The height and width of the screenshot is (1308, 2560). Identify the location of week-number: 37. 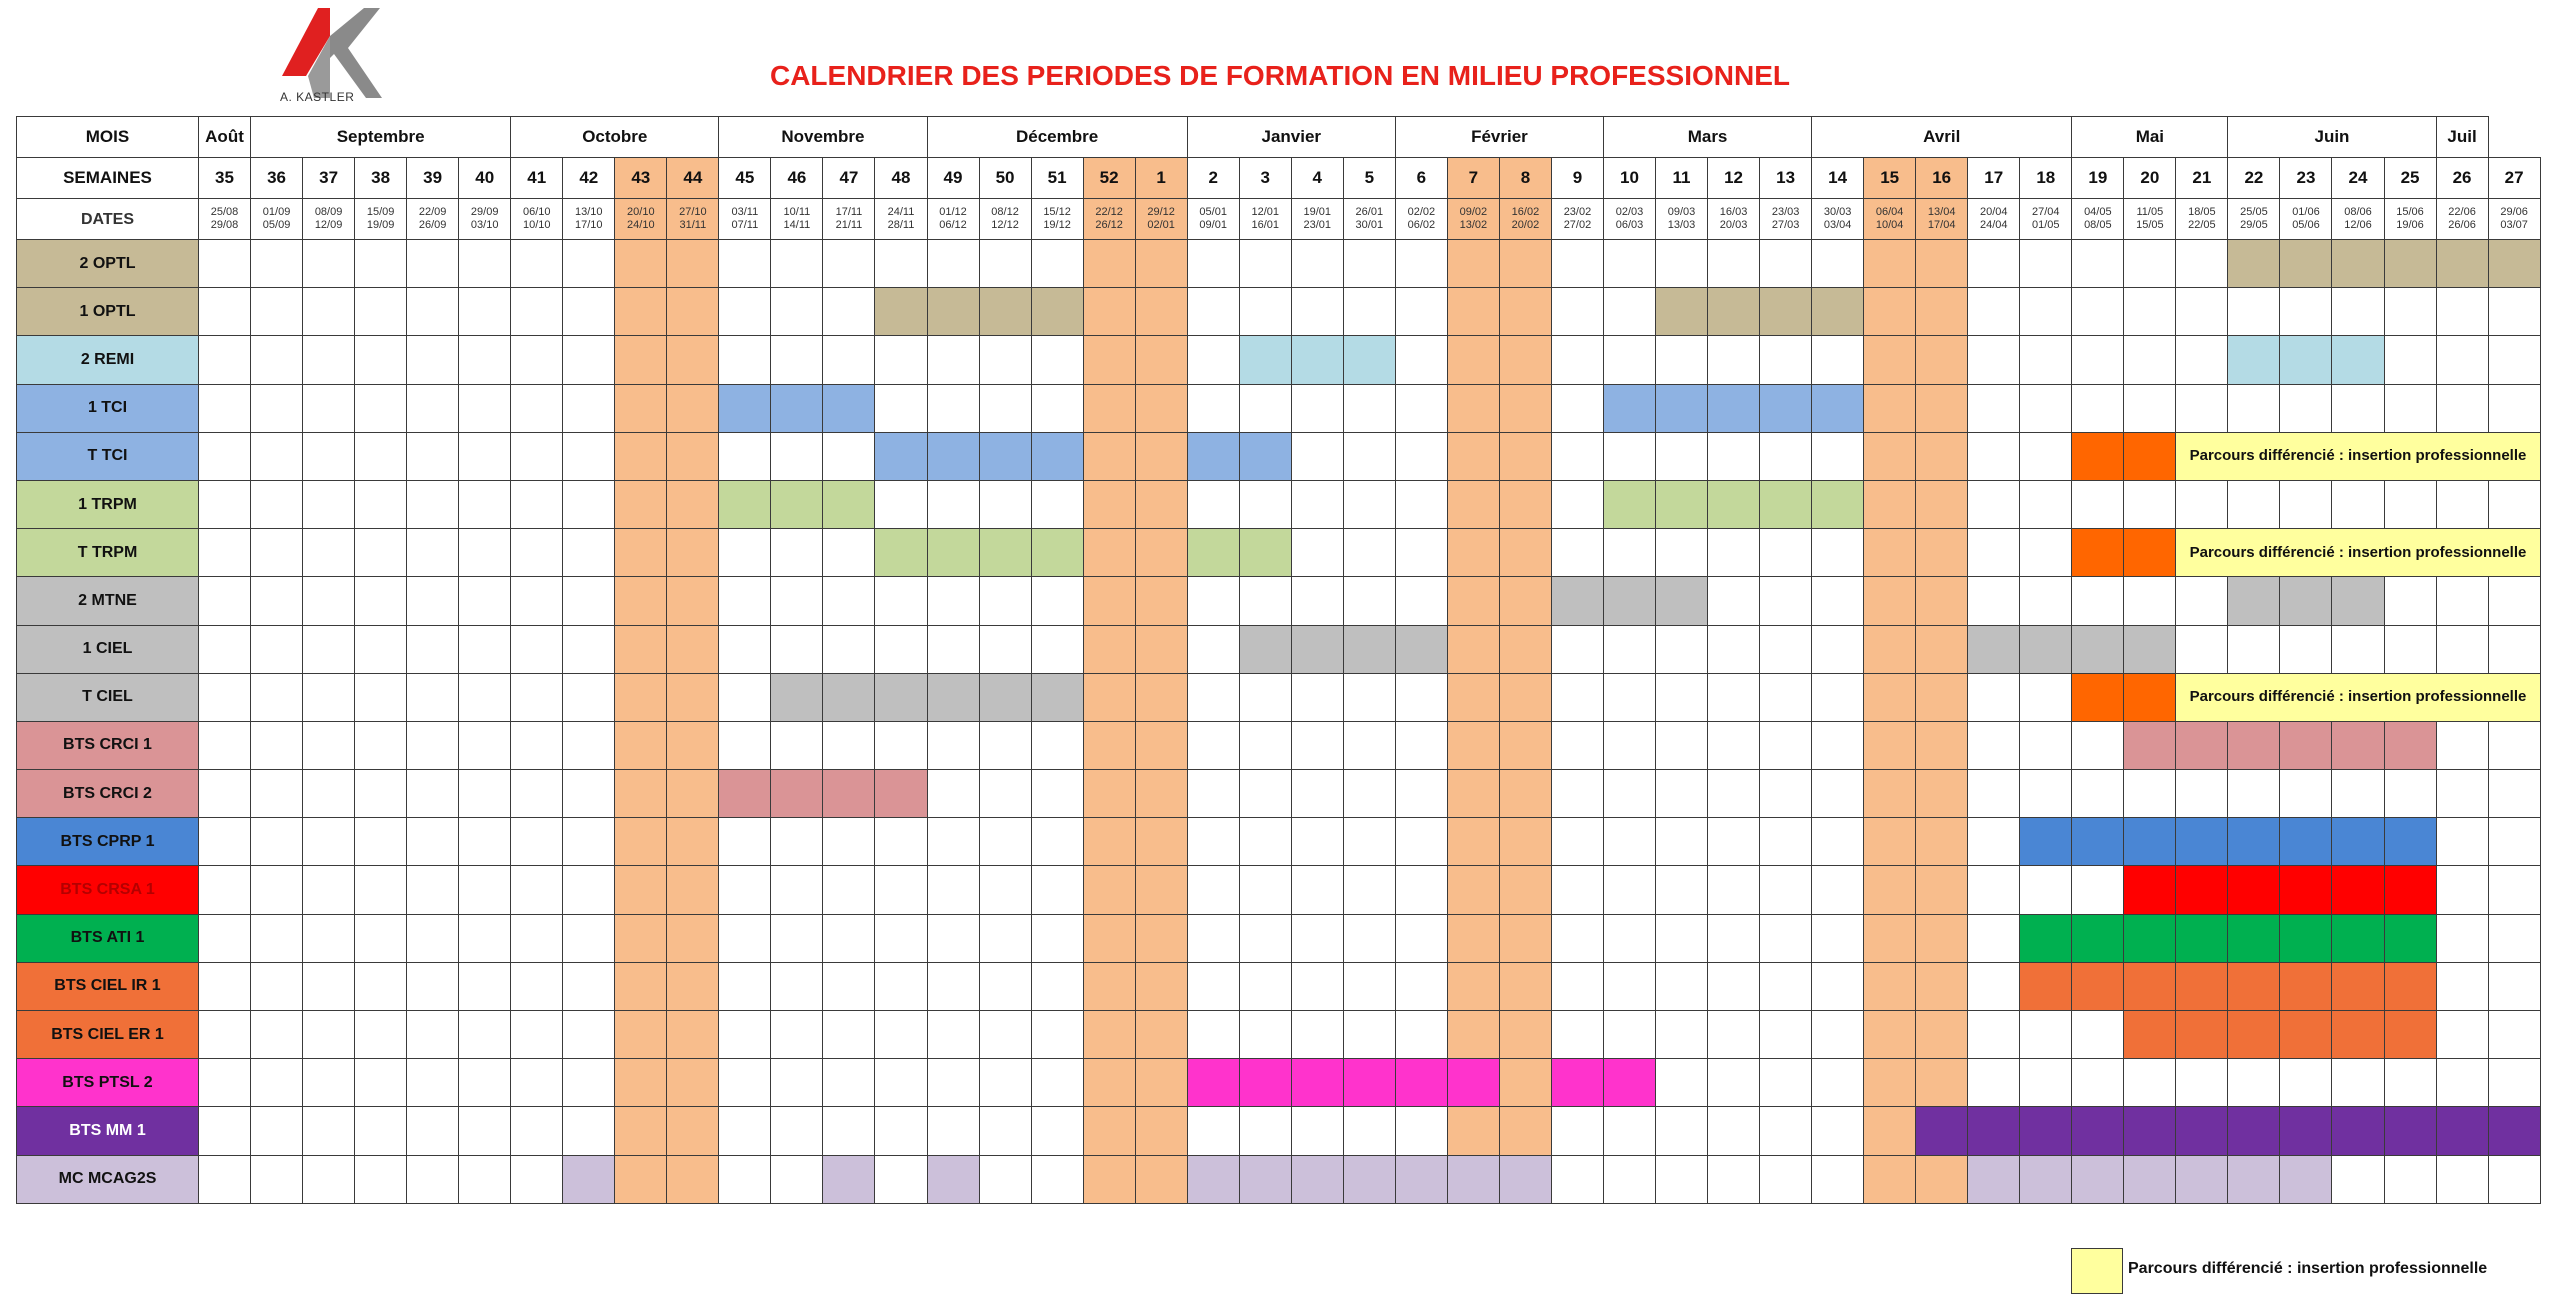
(329, 178).